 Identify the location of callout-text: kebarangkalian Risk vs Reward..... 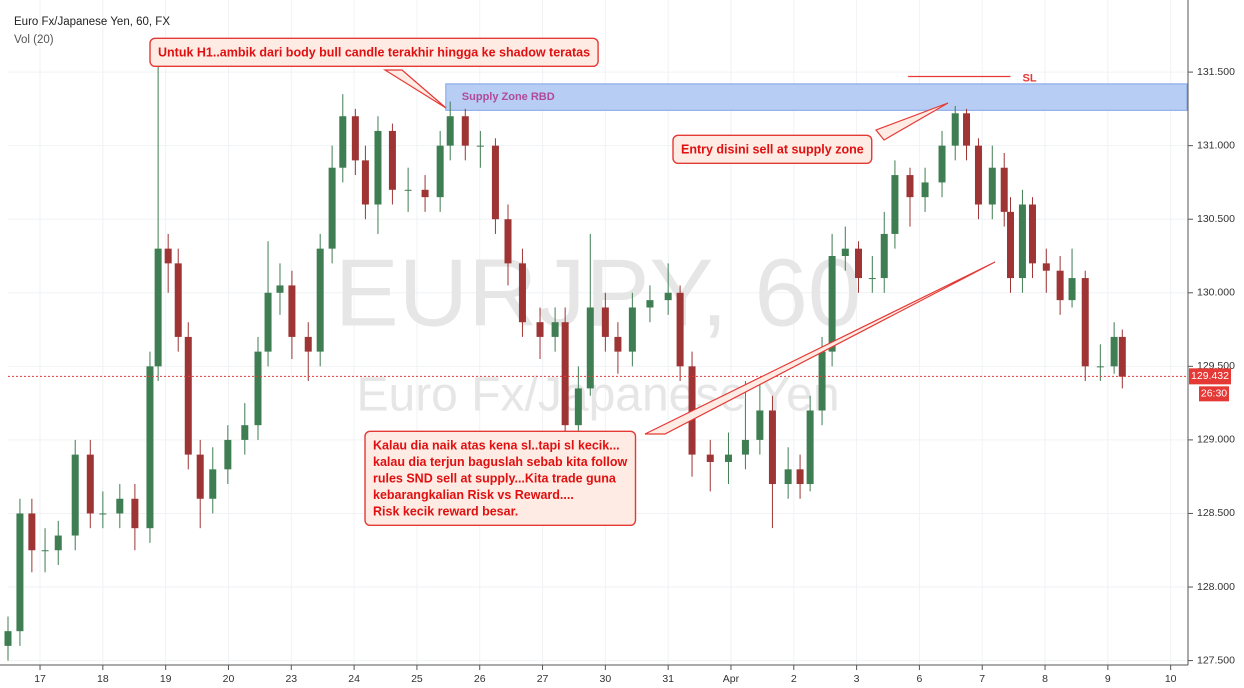
(473, 495).